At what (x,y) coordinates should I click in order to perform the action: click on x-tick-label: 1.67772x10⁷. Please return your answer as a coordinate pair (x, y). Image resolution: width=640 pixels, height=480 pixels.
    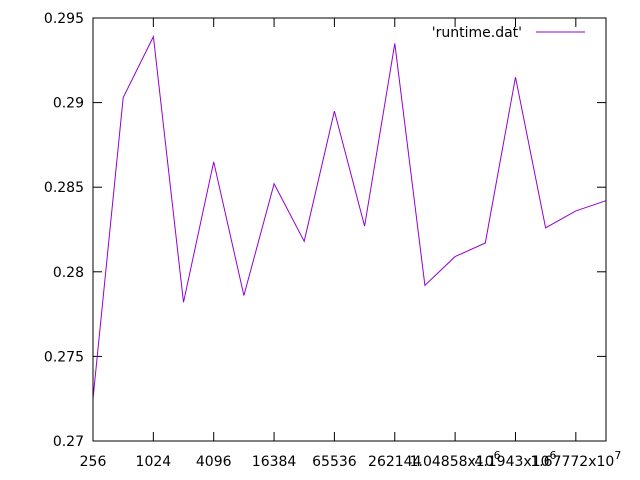
    Looking at the image, I should click on (575, 459).